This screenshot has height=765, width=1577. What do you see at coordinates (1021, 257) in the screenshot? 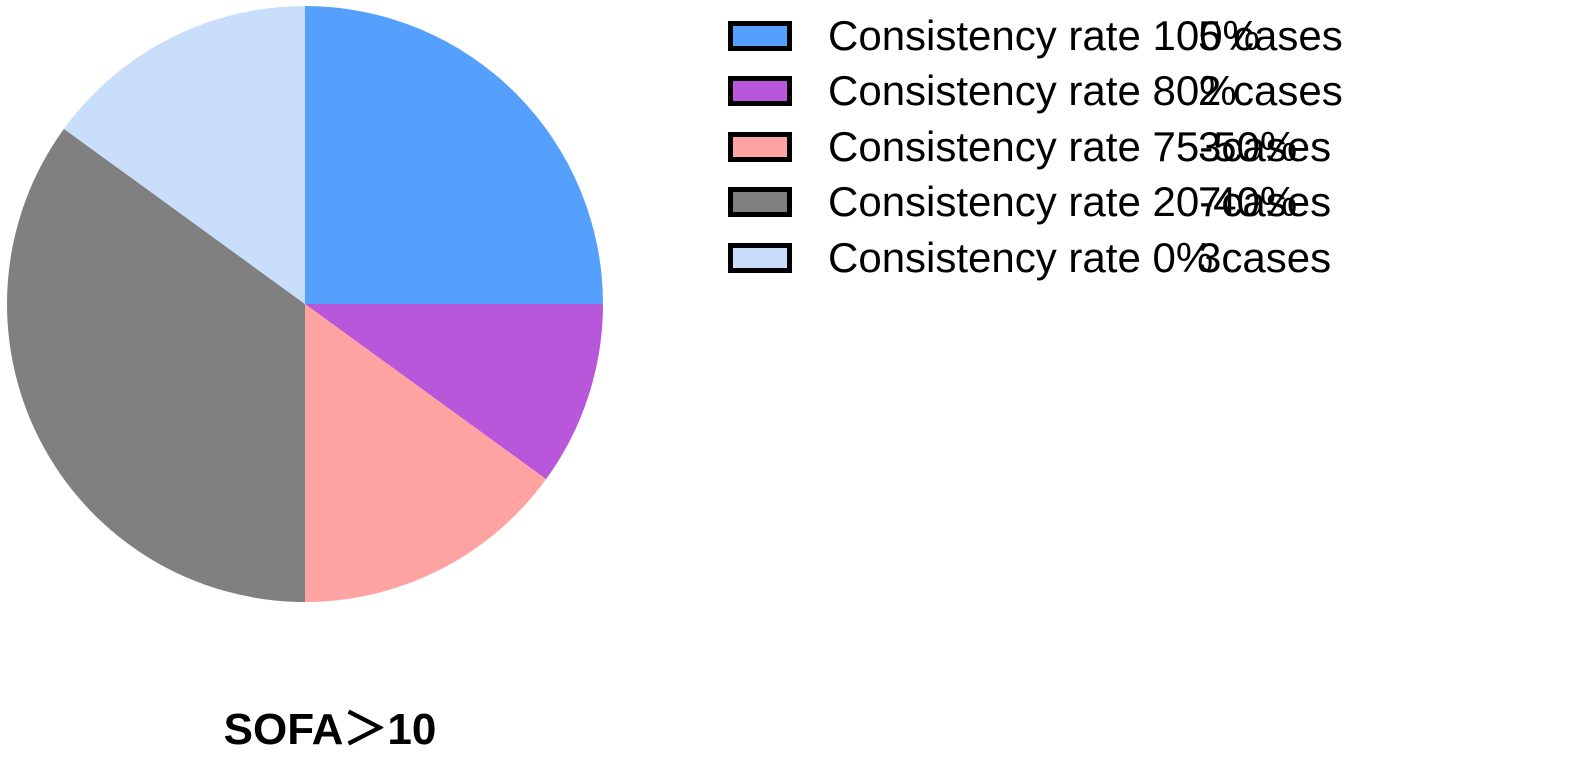
I see `legend-label: Consistency rate 0%` at bounding box center [1021, 257].